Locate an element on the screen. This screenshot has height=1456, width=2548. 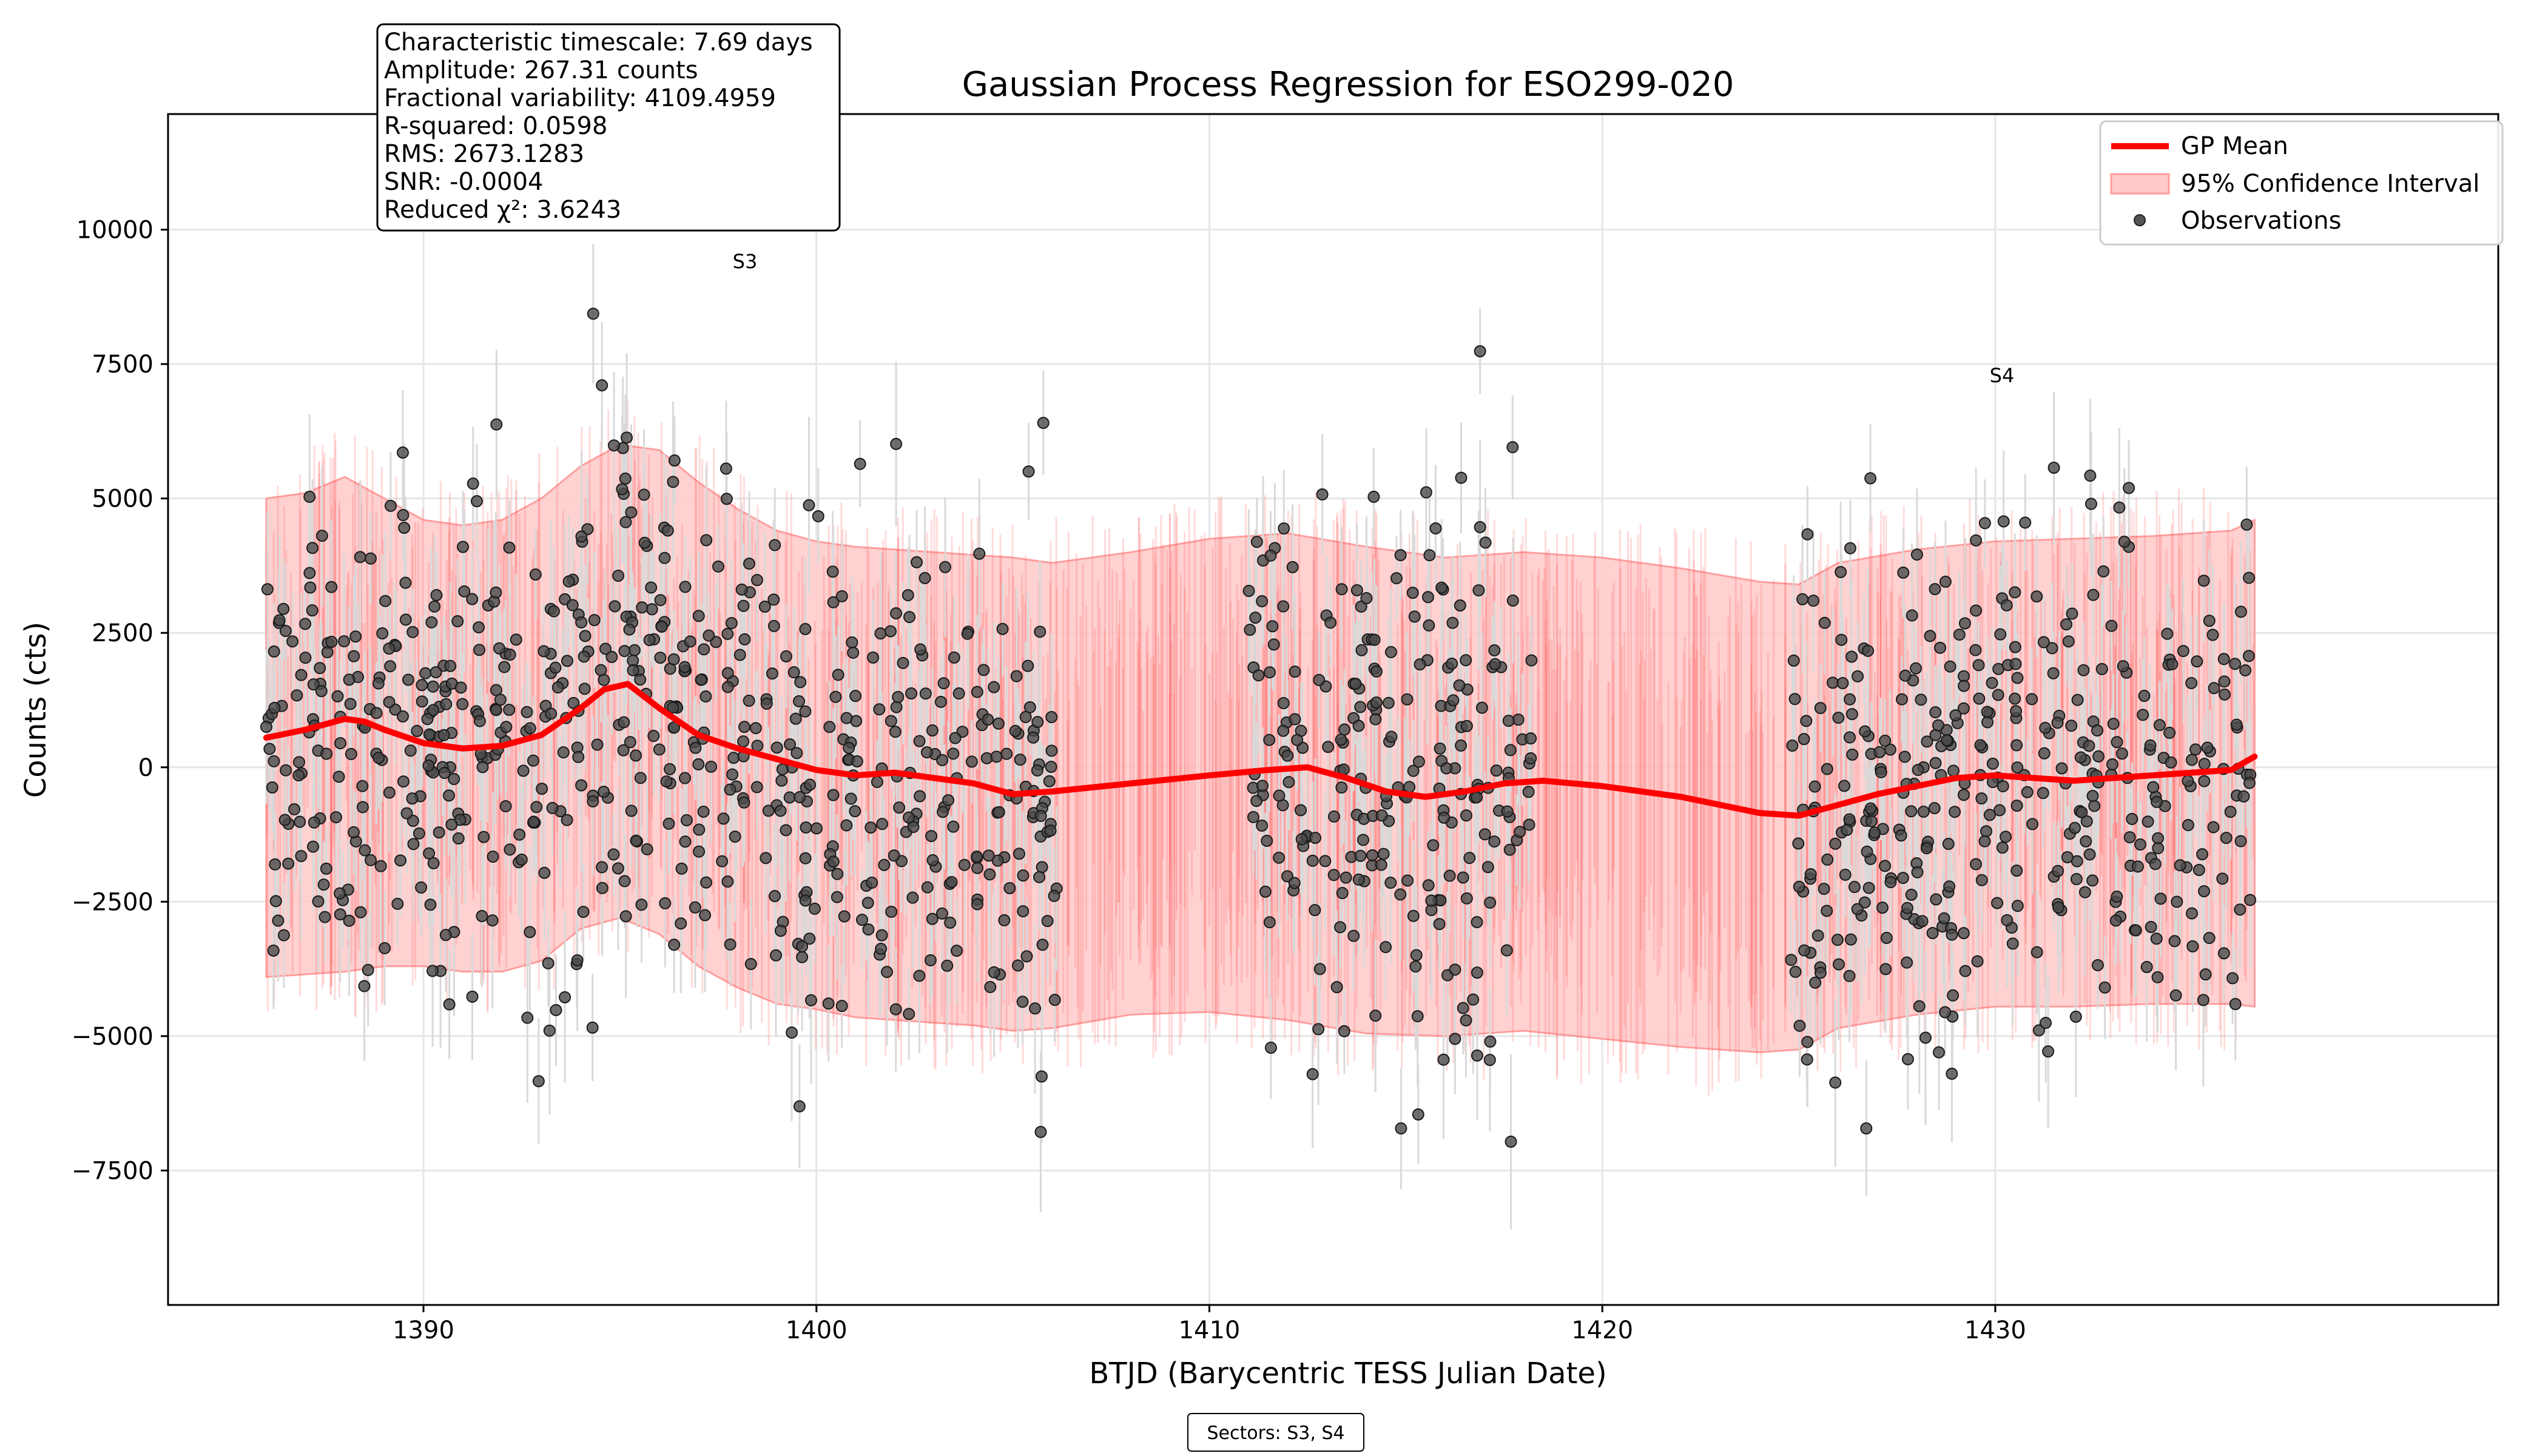
y-tick-label: 5000 is located at coordinates (122, 499).